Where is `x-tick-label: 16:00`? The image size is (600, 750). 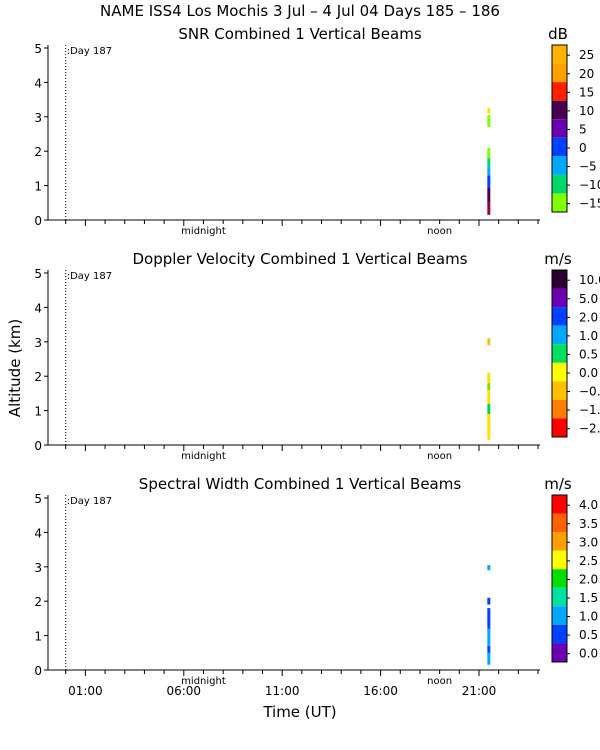 x-tick-label: 16:00 is located at coordinates (380, 691).